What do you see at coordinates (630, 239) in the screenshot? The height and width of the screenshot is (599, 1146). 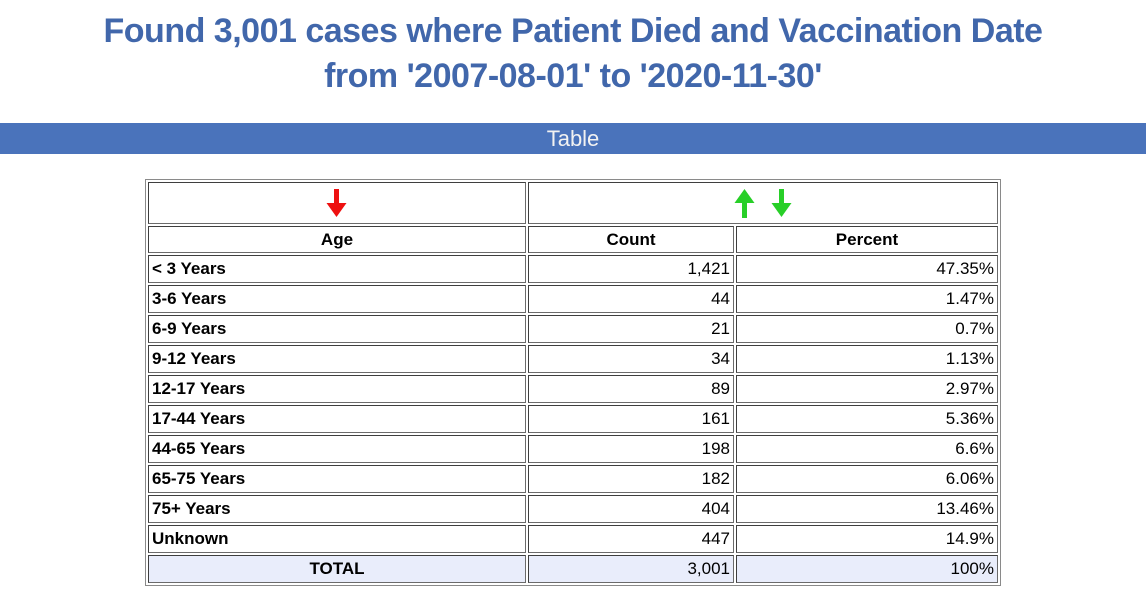 I see `column-header-count: Count` at bounding box center [630, 239].